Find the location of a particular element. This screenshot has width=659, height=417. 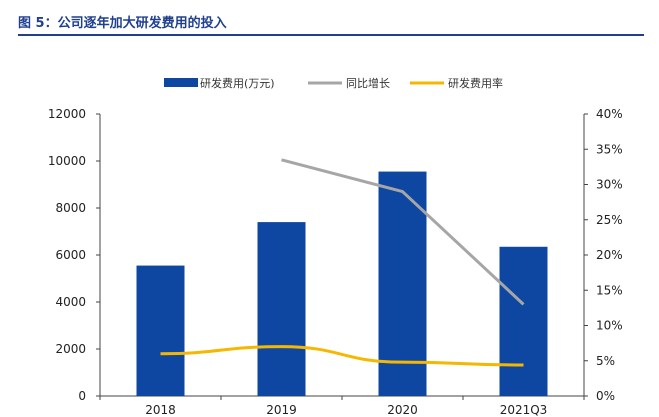

legend-label-rd-ratio: 研发费用率 is located at coordinates (475, 83).